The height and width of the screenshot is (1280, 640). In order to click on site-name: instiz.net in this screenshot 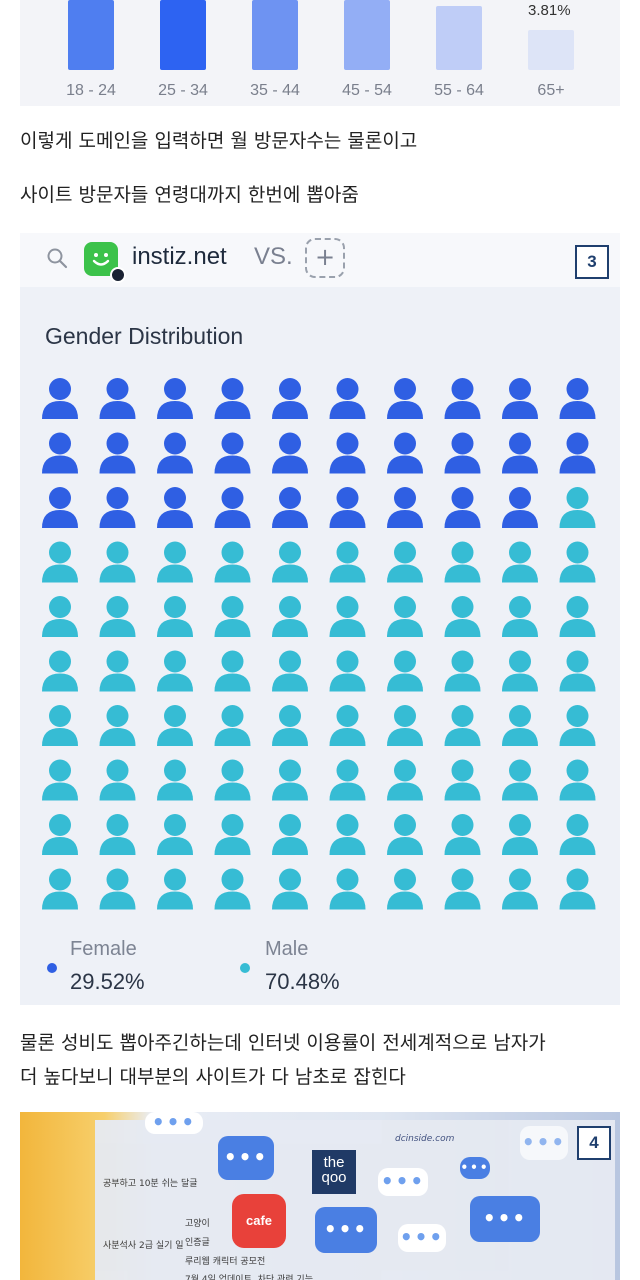, I will do `click(179, 256)`.